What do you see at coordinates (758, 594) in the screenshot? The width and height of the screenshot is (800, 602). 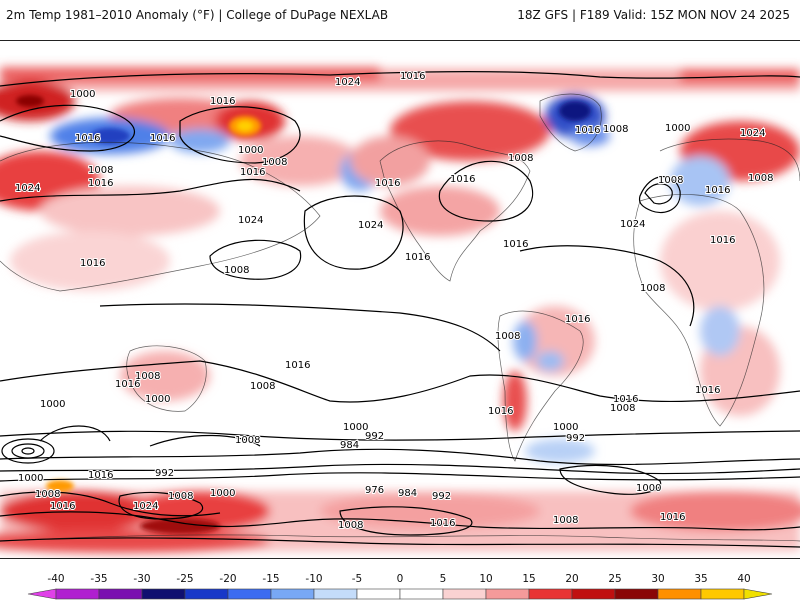 I see `colorbar-arrow-high` at bounding box center [758, 594].